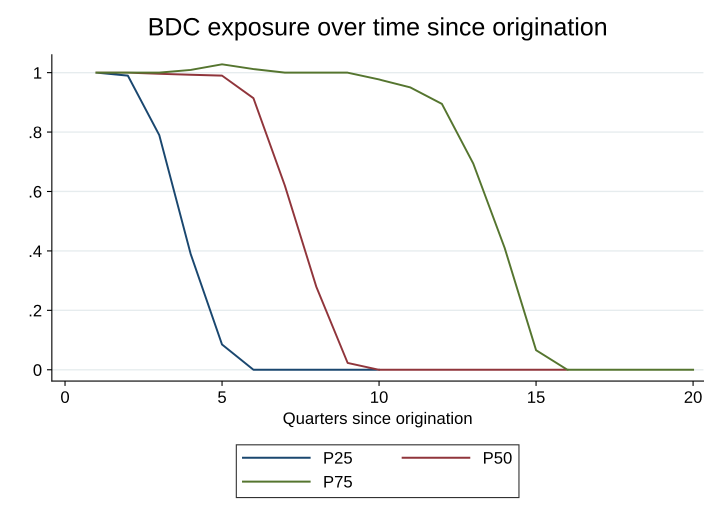 The width and height of the screenshot is (720, 522). Describe the element at coordinates (36, 192) in the screenshot. I see `y-tick-label: .6` at that location.